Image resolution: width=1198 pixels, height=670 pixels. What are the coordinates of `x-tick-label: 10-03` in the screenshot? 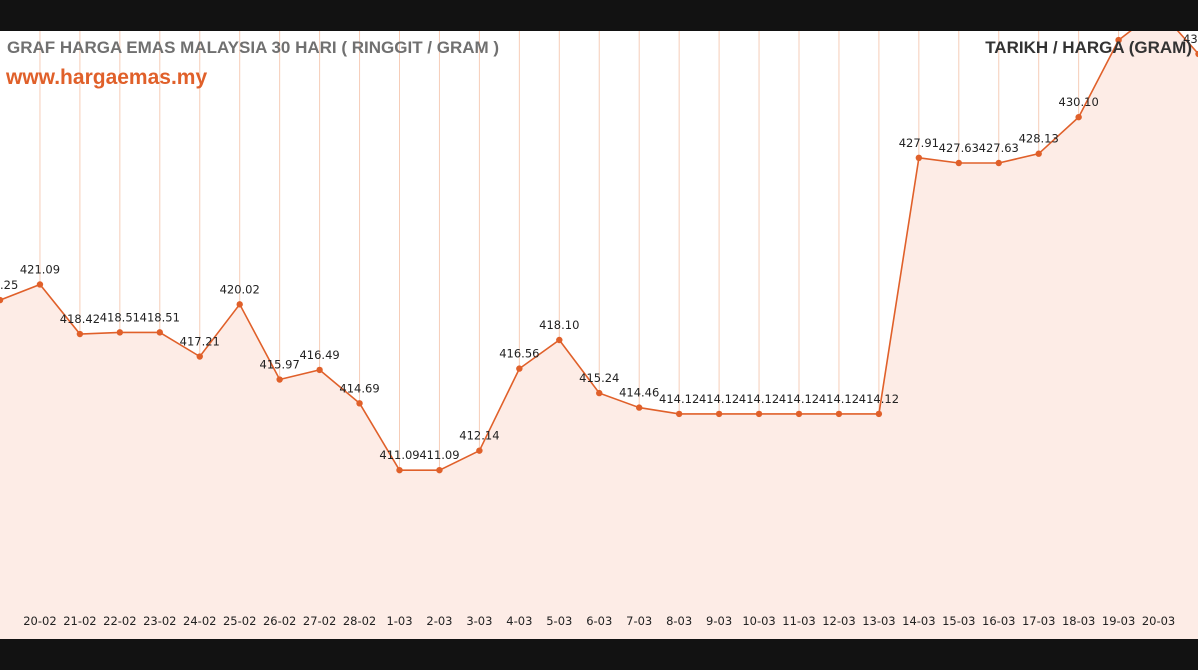 It's located at (758, 621).